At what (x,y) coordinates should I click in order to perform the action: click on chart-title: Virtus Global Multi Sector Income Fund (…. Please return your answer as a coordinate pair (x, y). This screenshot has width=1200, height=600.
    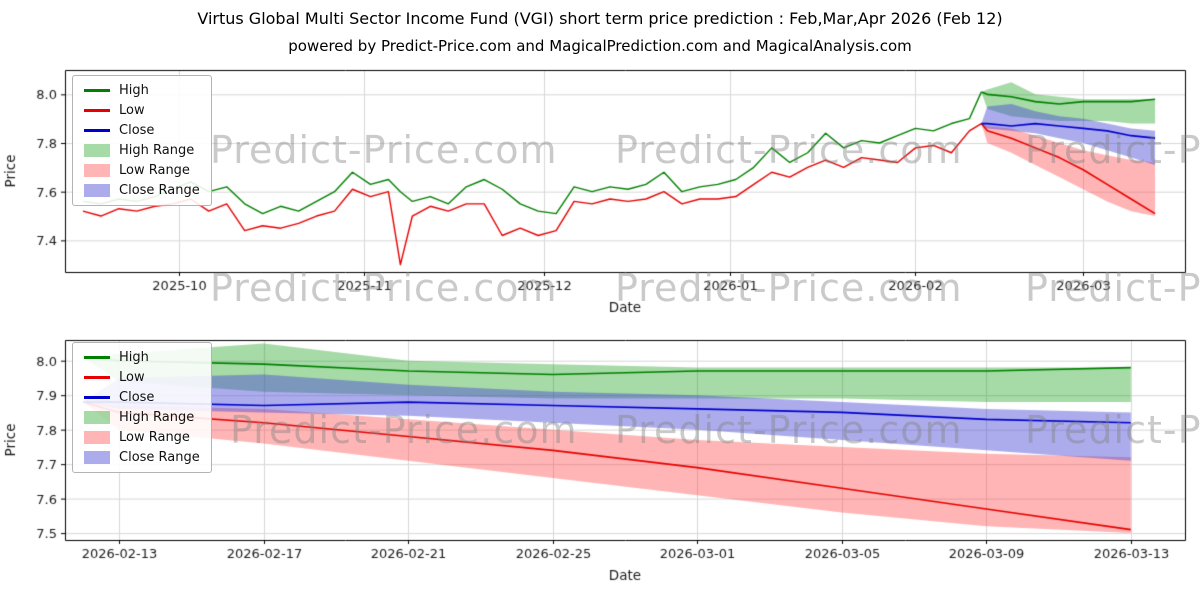
    Looking at the image, I should click on (600, 18).